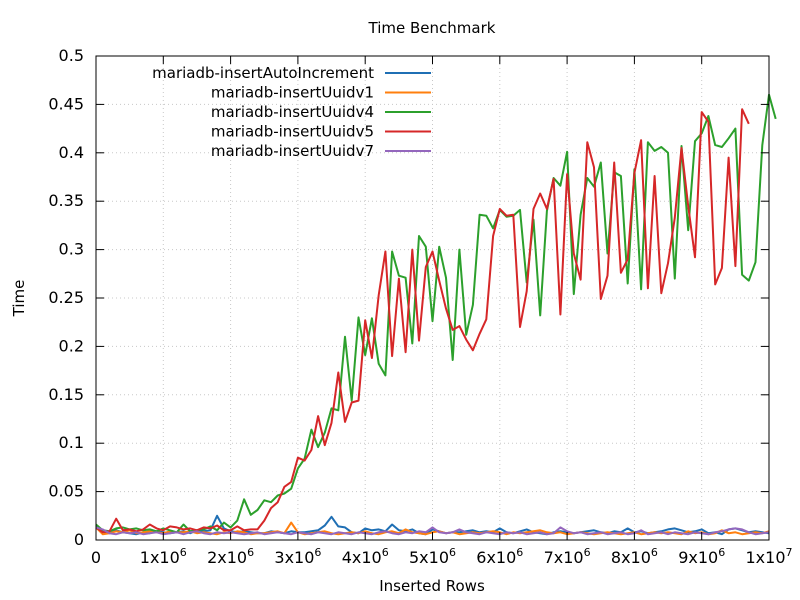  What do you see at coordinates (496, 557) in the screenshot?
I see `x-tick-mantissa: 6x10` at bounding box center [496, 557].